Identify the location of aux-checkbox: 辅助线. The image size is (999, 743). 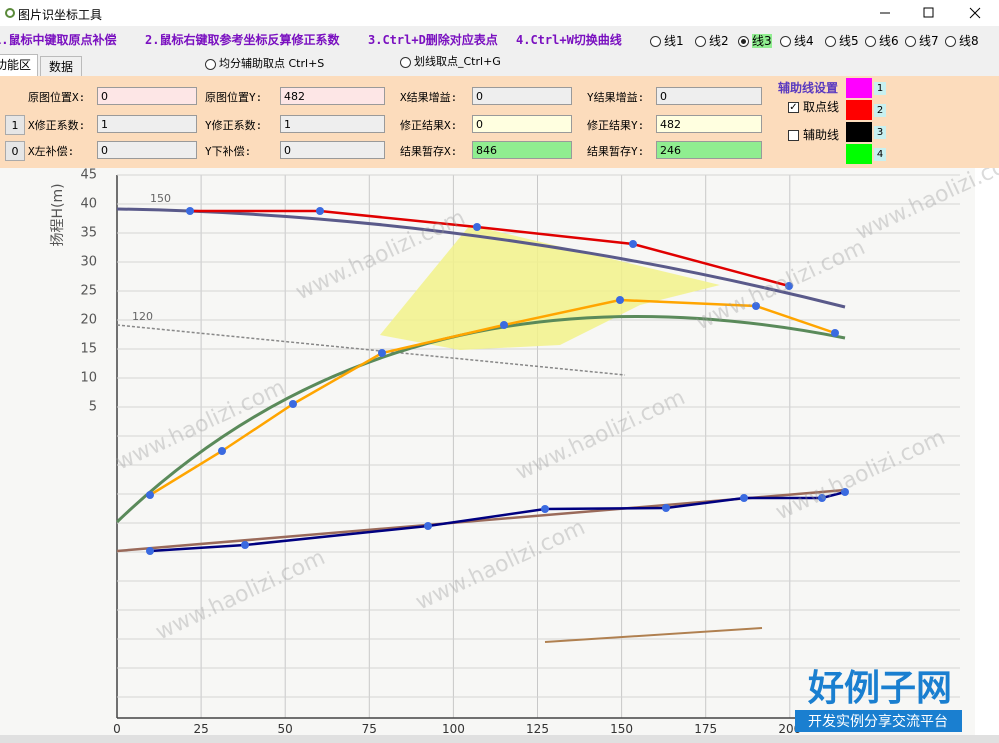
(813, 135).